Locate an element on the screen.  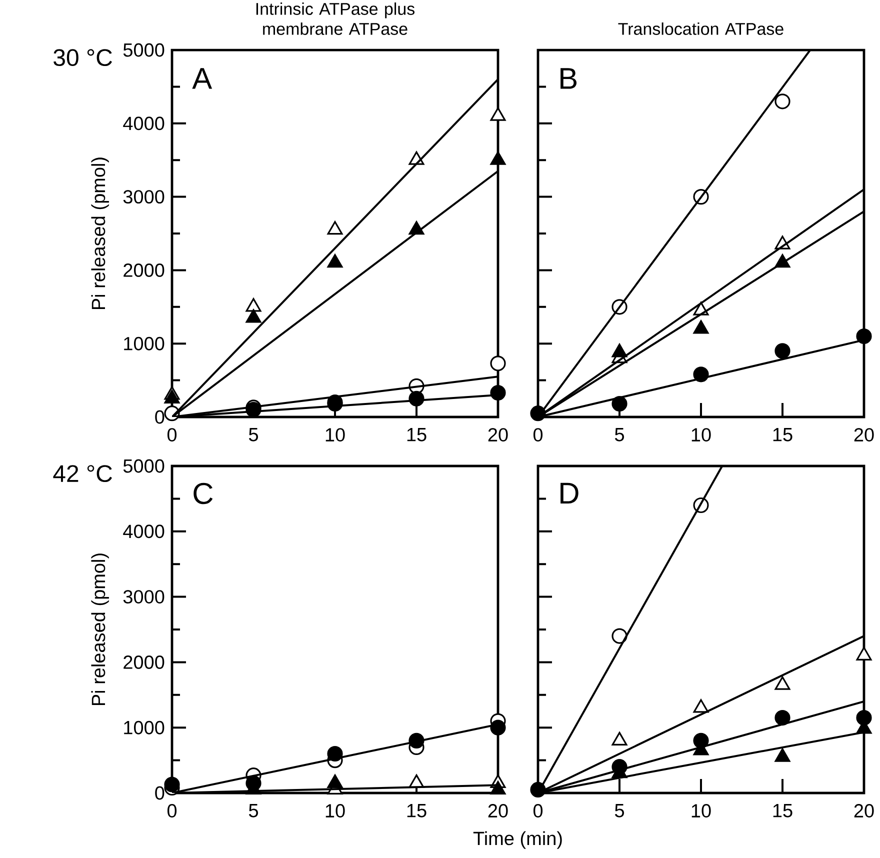
text: 42 °C is located at coordinates (82, 473).